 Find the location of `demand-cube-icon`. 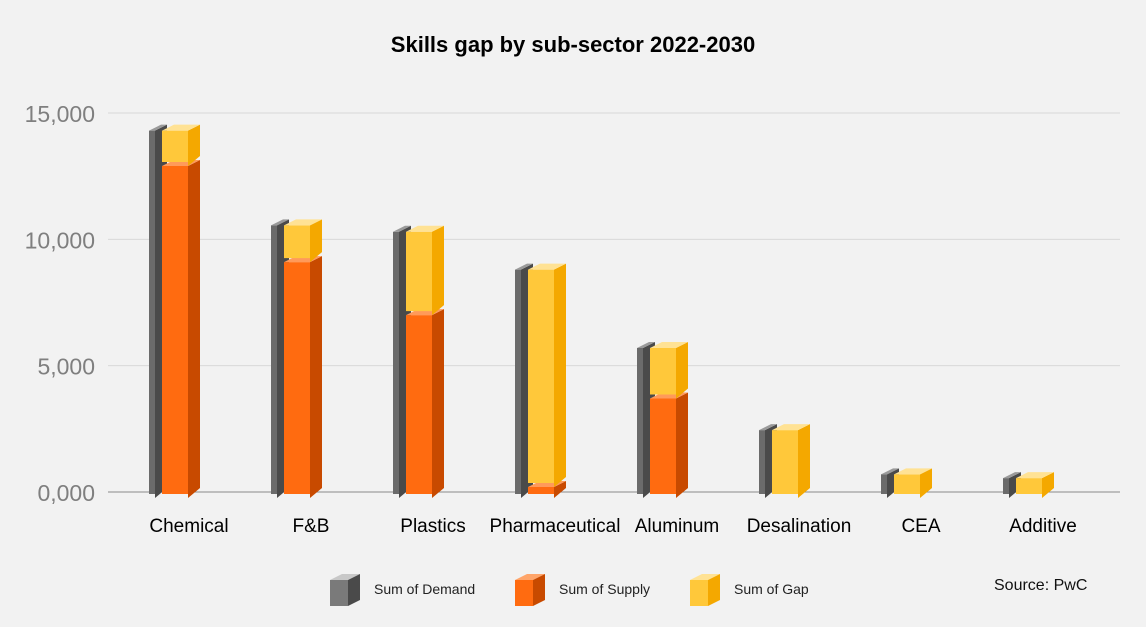

demand-cube-icon is located at coordinates (345, 590).